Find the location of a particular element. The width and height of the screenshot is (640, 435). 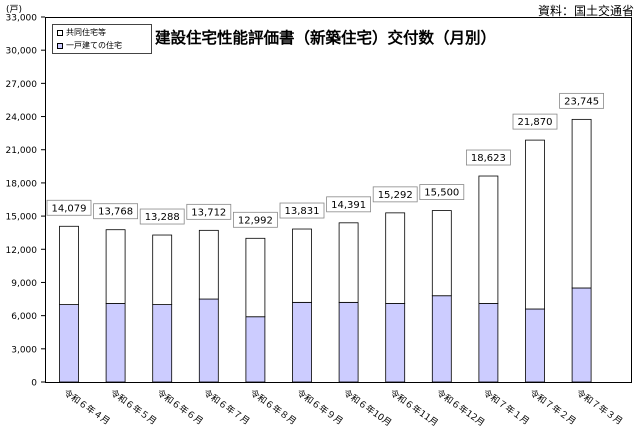

total-data-label: 15,292 is located at coordinates (395, 195).